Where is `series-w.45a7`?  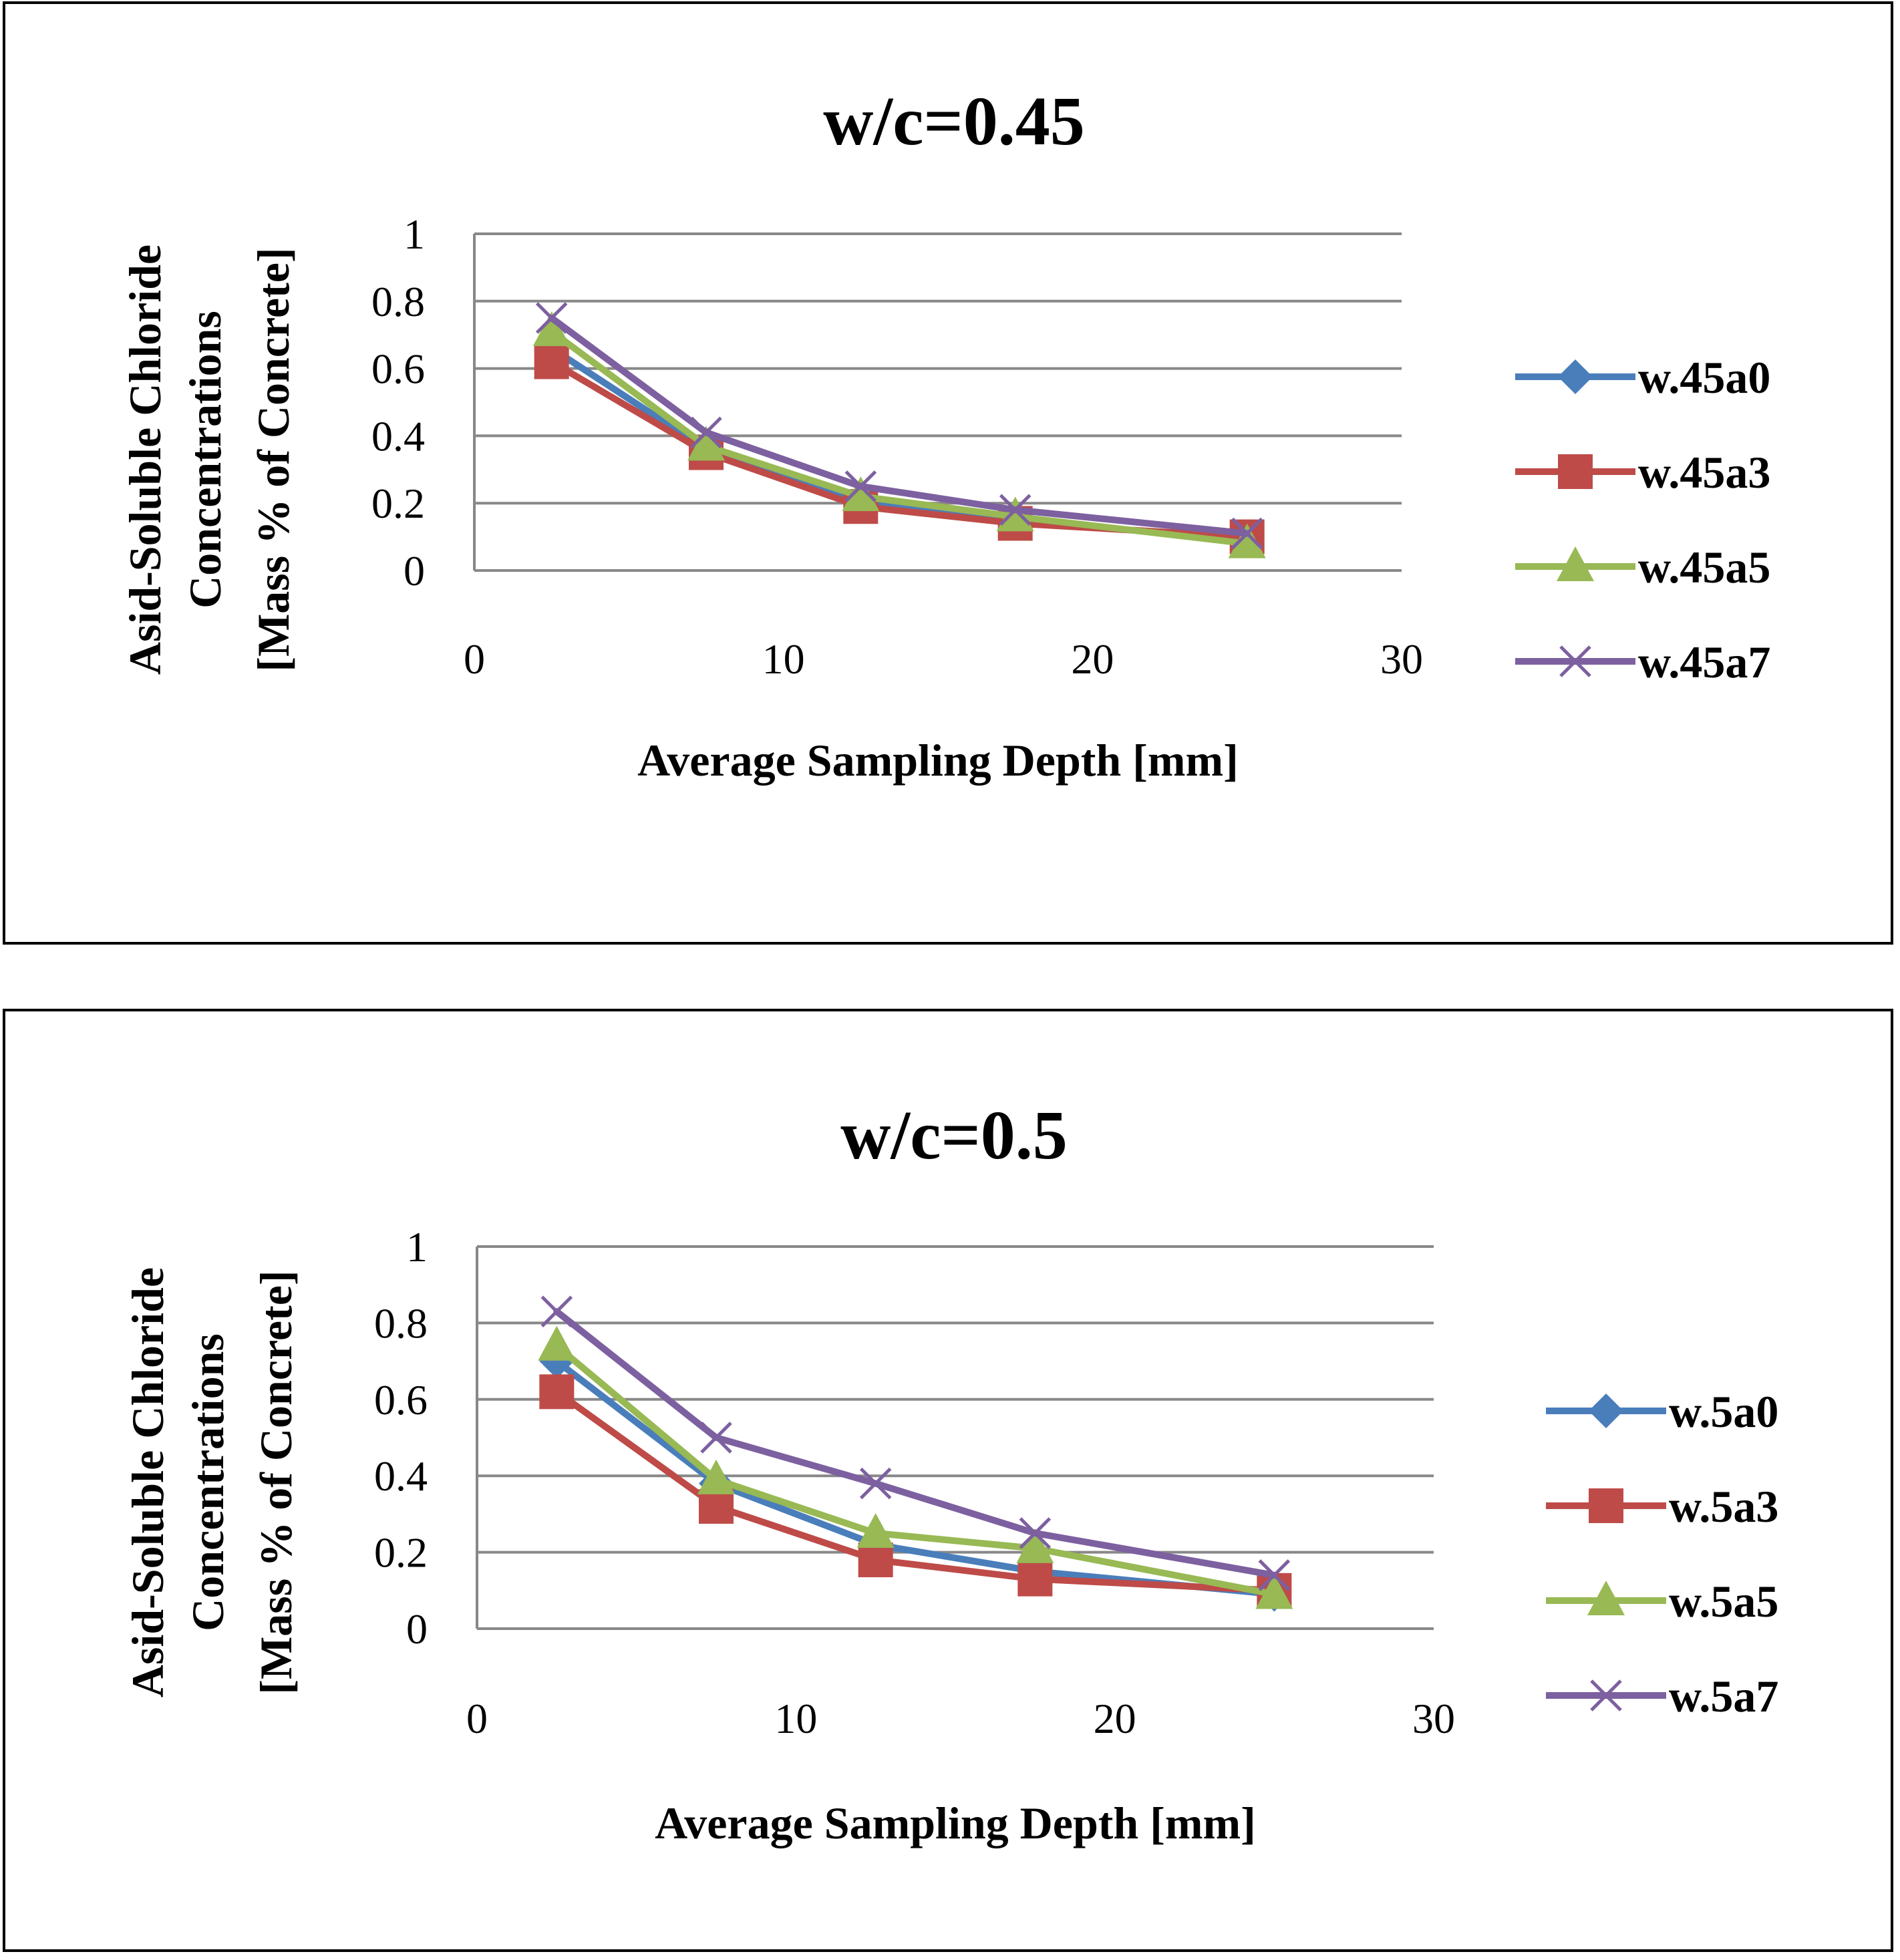
series-w.45a7 is located at coordinates (899, 426).